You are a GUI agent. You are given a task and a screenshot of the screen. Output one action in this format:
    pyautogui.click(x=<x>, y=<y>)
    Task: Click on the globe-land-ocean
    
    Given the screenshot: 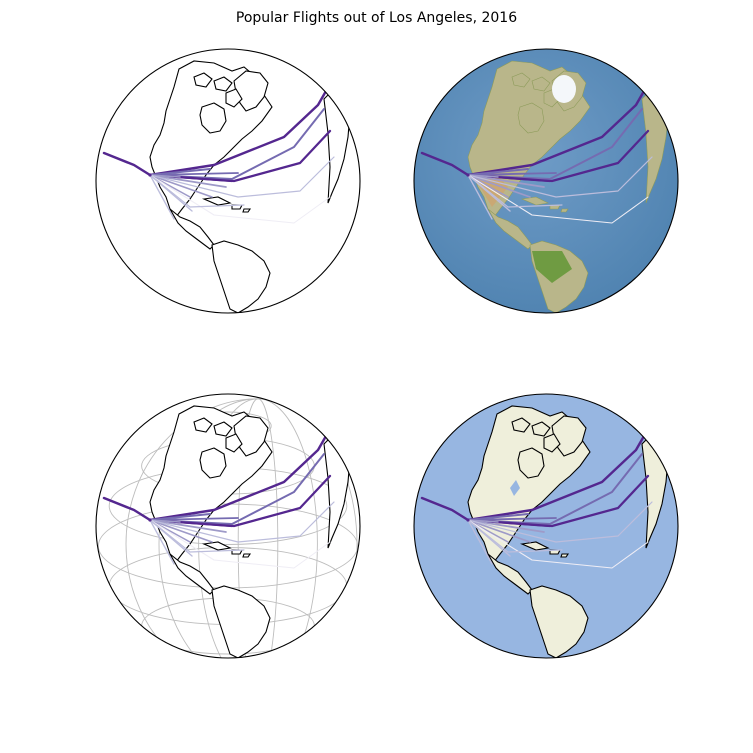 What is the action you would take?
    pyautogui.click(x=546, y=526)
    